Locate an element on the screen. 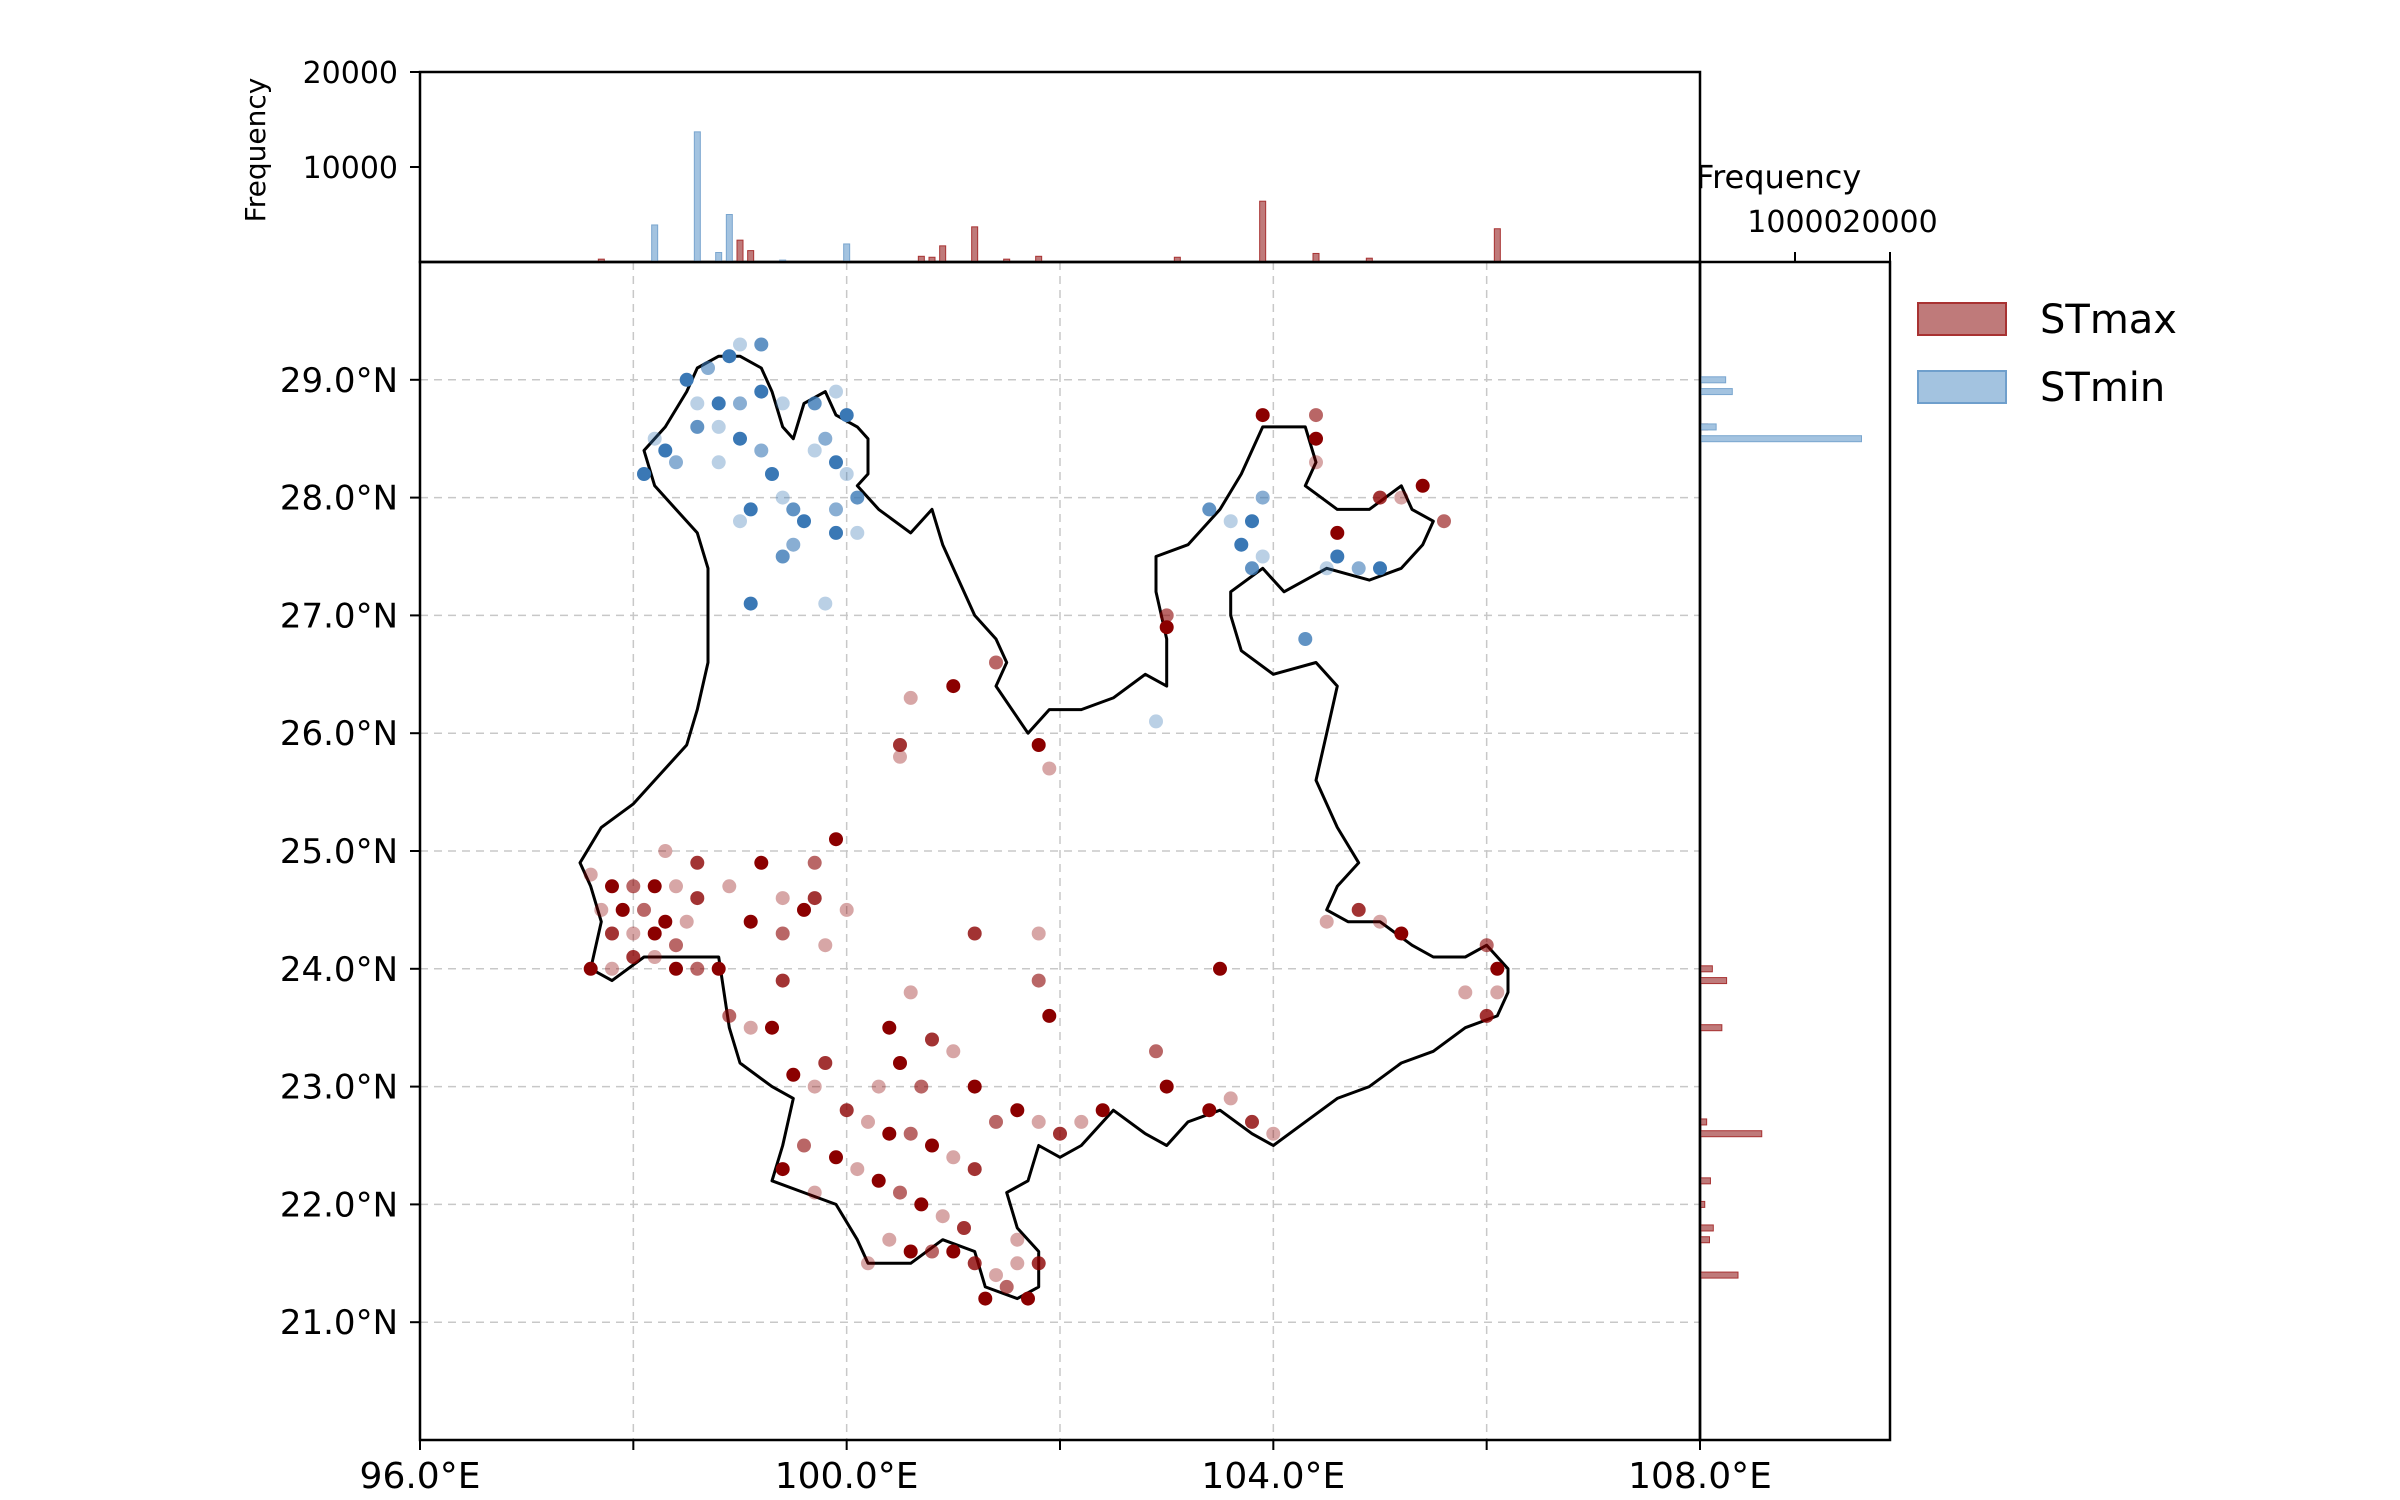 The image size is (2400, 1500). series-STmin is located at coordinates (1012, 533).